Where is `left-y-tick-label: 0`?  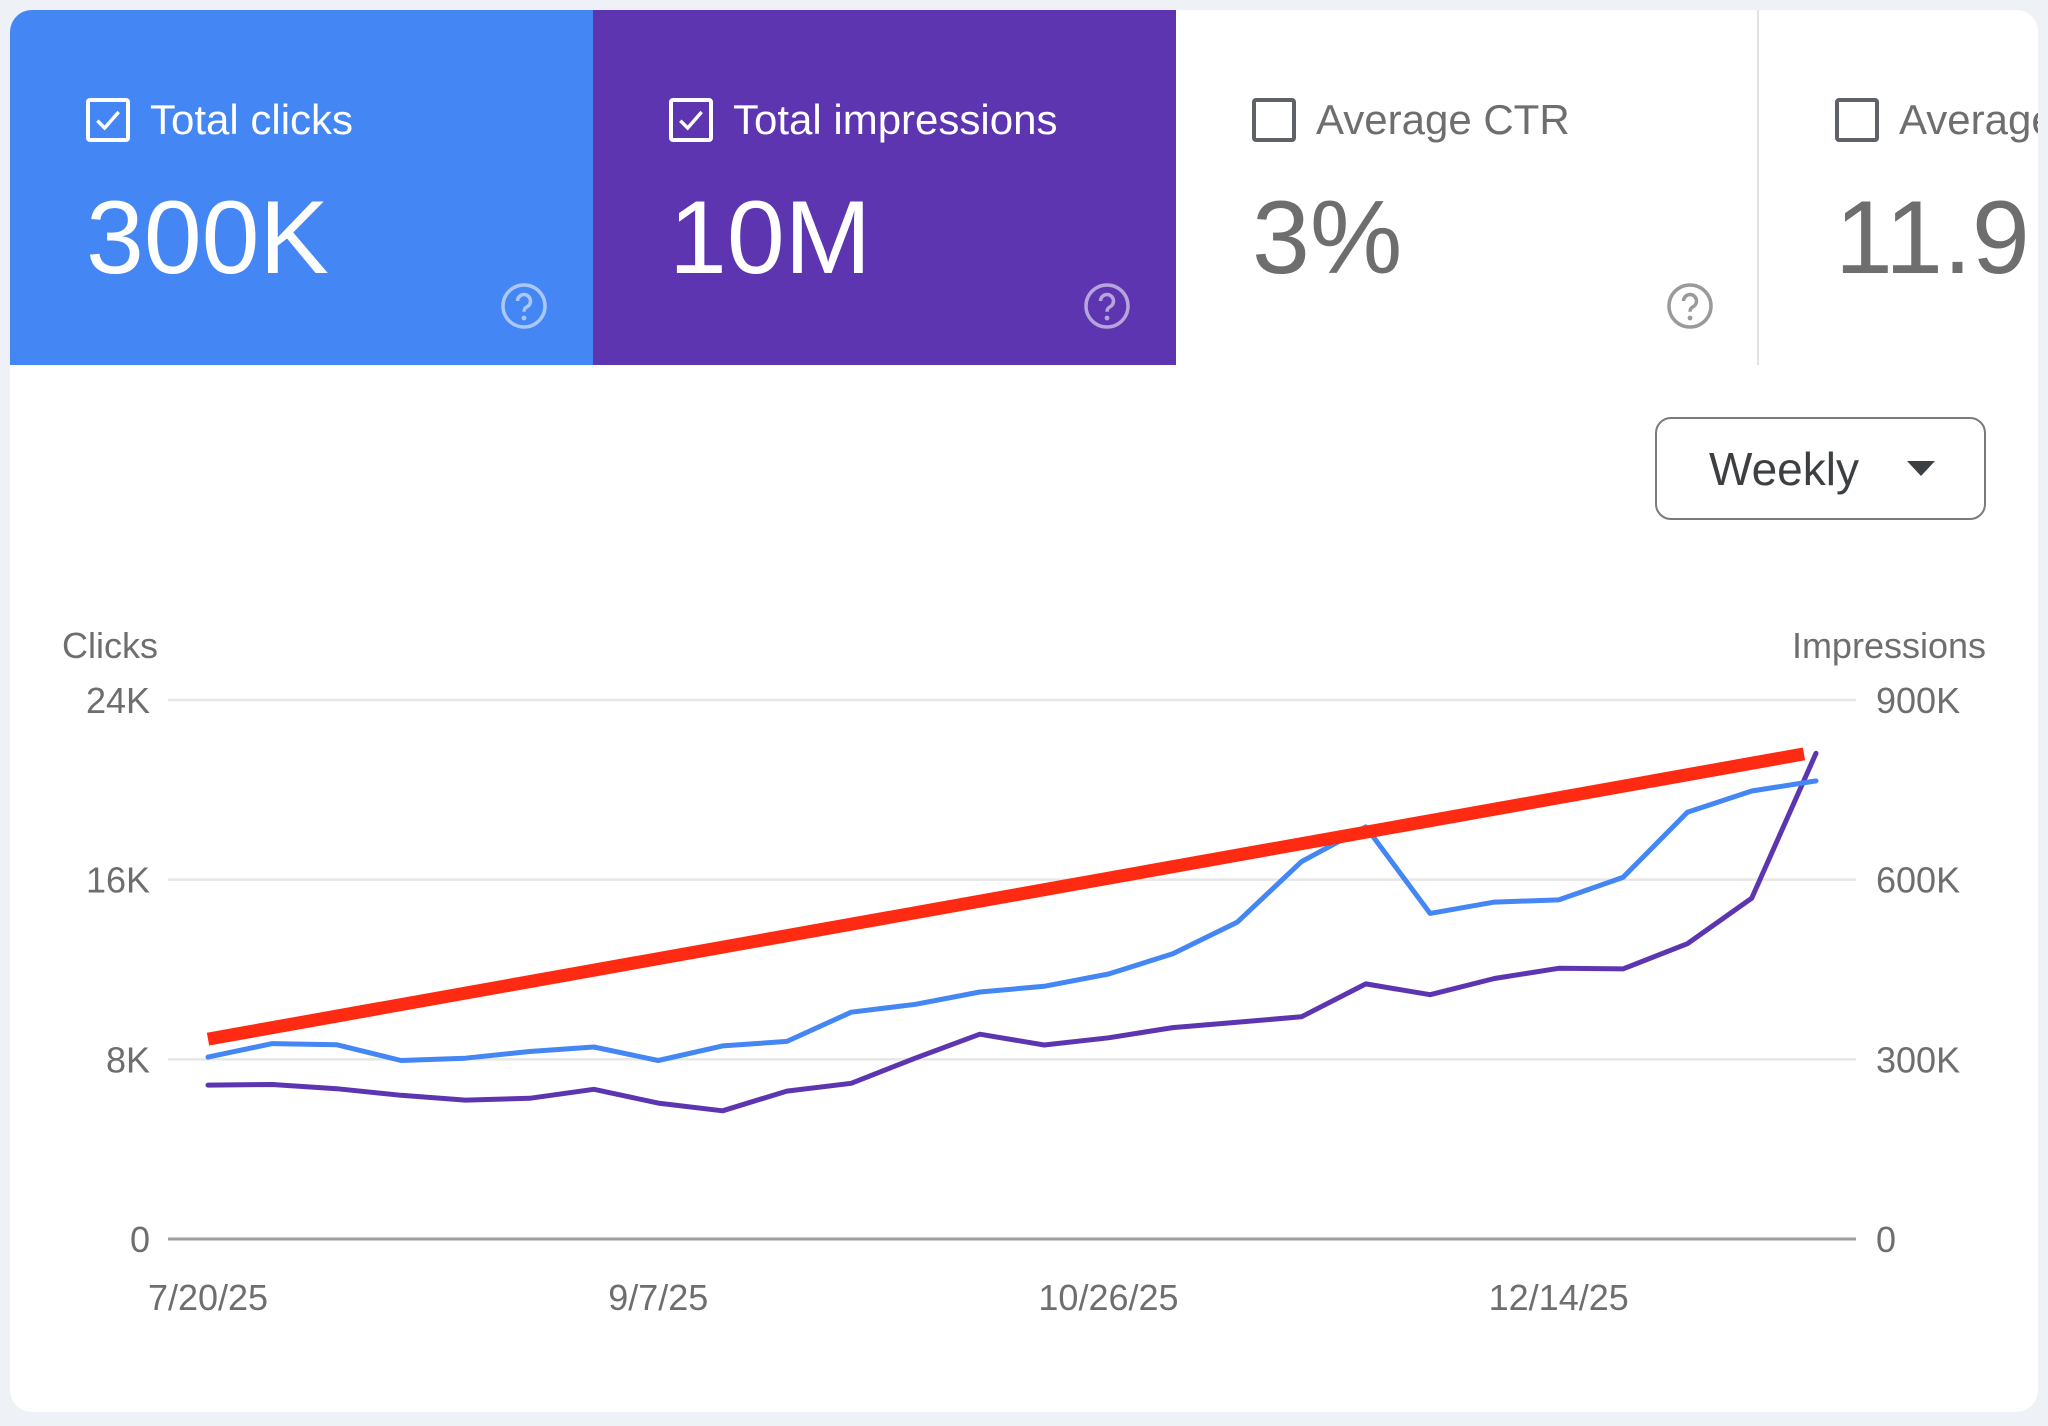 left-y-tick-label: 0 is located at coordinates (140, 1239).